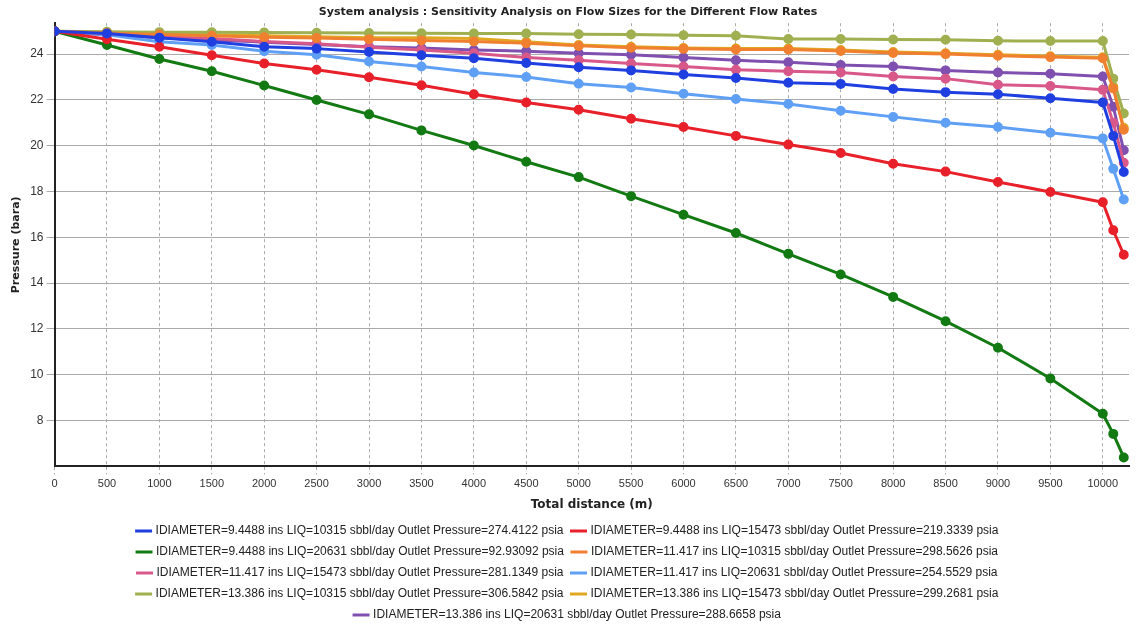  What do you see at coordinates (526, 483) in the screenshot?
I see `x-tick-label: 4500` at bounding box center [526, 483].